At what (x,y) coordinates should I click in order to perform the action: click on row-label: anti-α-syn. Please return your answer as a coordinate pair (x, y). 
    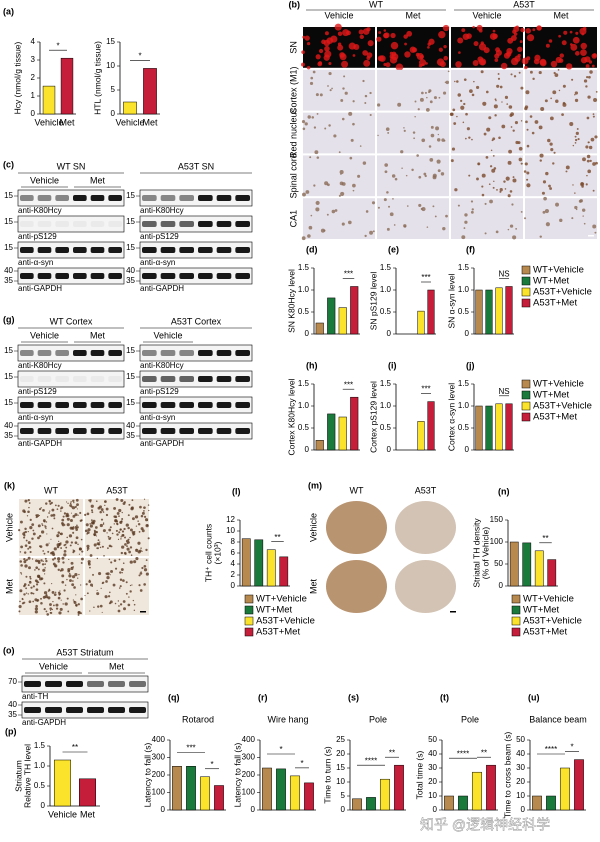
    Looking at the image, I should click on (157, 417).